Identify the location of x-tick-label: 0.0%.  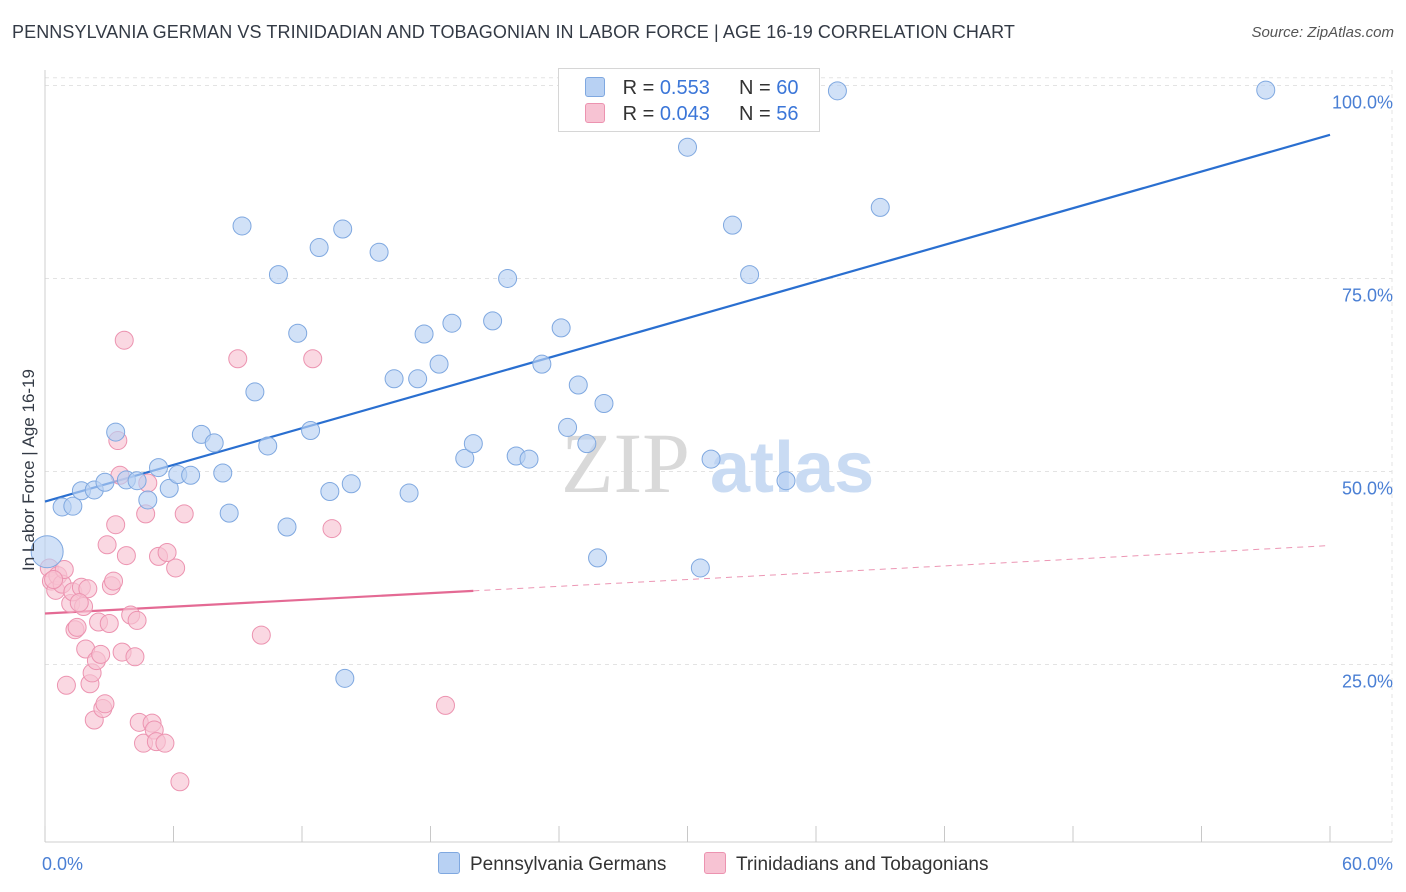
(62, 864).